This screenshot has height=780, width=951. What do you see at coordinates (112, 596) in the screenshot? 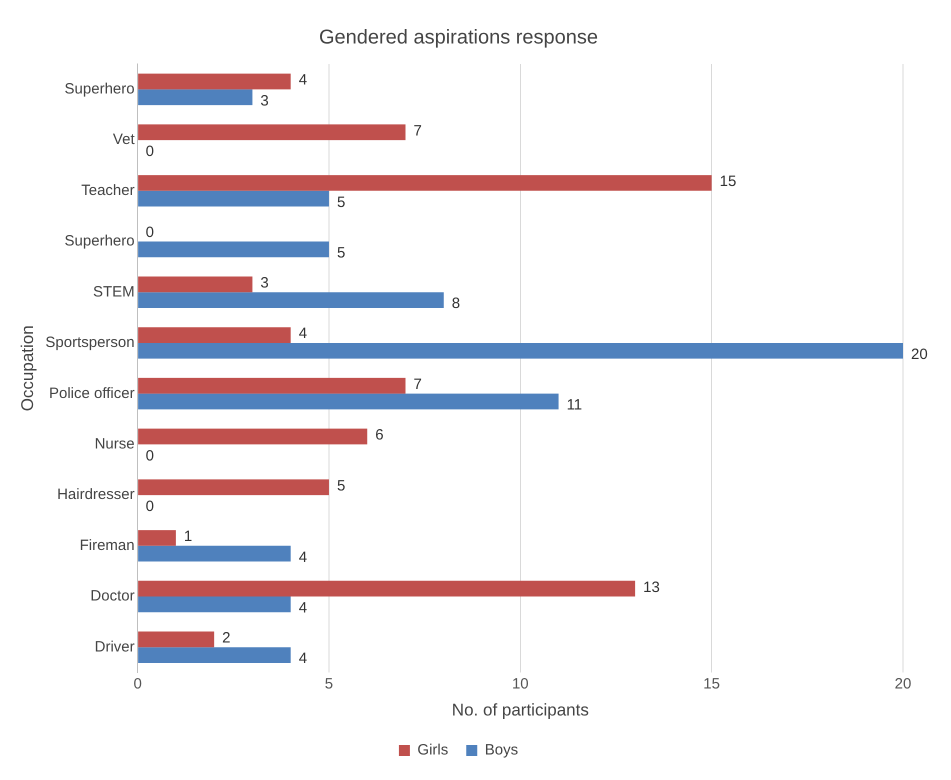
I see `y-tick-label: Doctor` at bounding box center [112, 596].